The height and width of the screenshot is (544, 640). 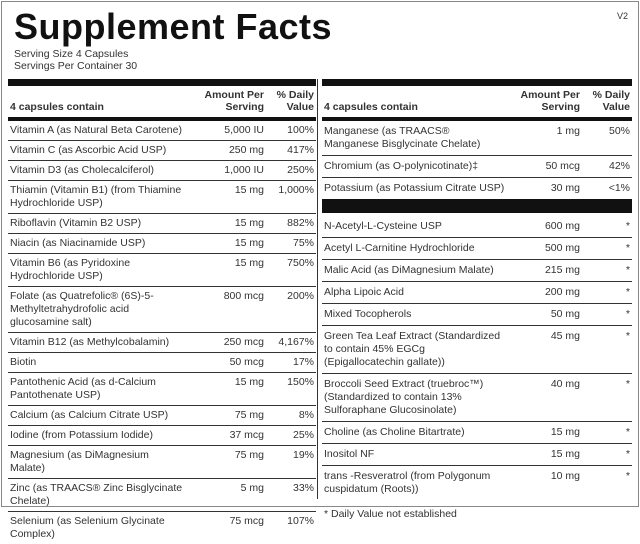 I want to click on nutrient-name: Chromium (as O-polynicotinate)‡, so click(x=414, y=167).